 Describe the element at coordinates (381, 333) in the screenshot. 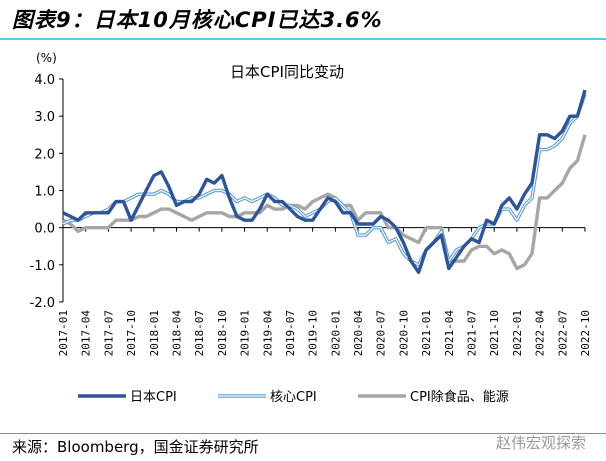

I see `x-tick-label: 2020-07` at that location.